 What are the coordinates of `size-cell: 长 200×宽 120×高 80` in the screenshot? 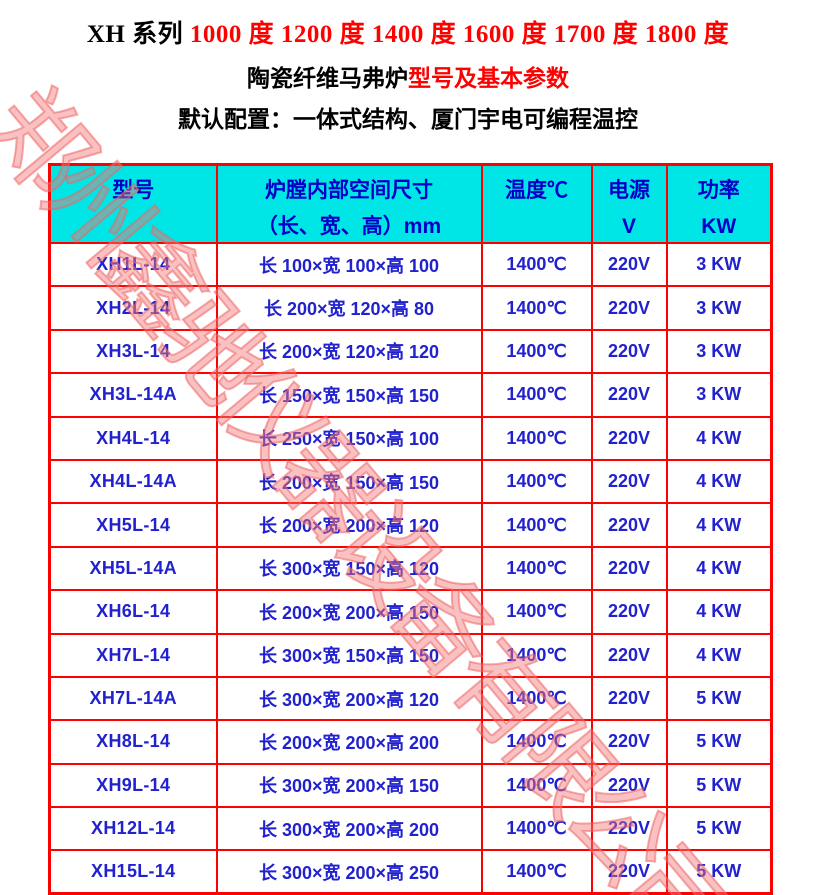 It's located at (349, 308).